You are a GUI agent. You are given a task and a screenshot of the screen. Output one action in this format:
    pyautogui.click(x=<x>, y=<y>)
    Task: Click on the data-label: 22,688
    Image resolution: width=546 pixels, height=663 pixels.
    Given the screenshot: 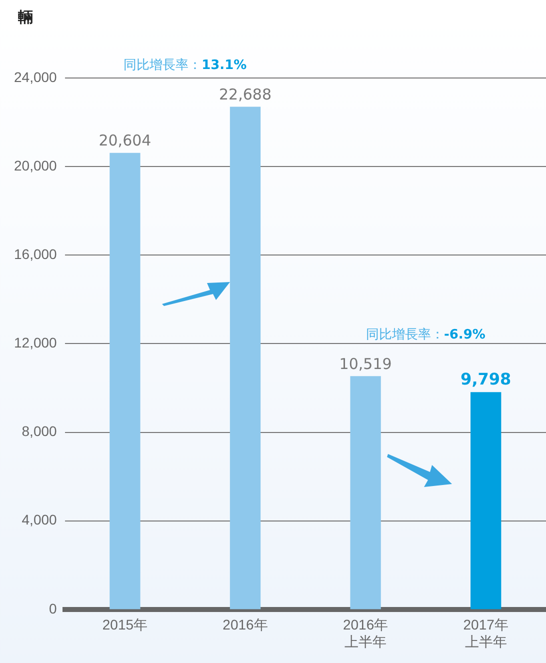 What is the action you would take?
    pyautogui.click(x=245, y=94)
    